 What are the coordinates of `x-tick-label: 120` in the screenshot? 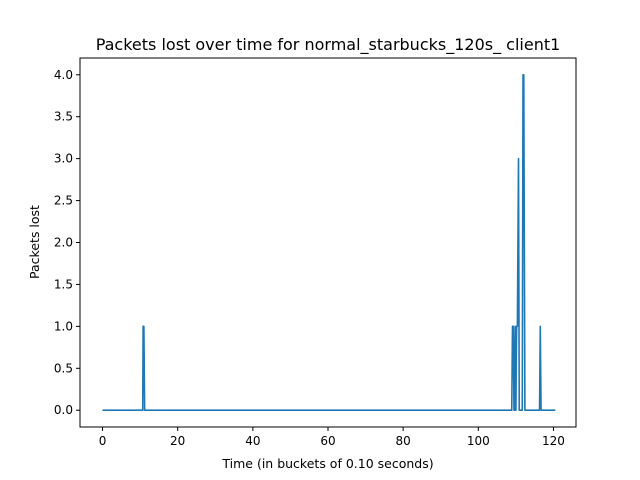 It's located at (553, 441).